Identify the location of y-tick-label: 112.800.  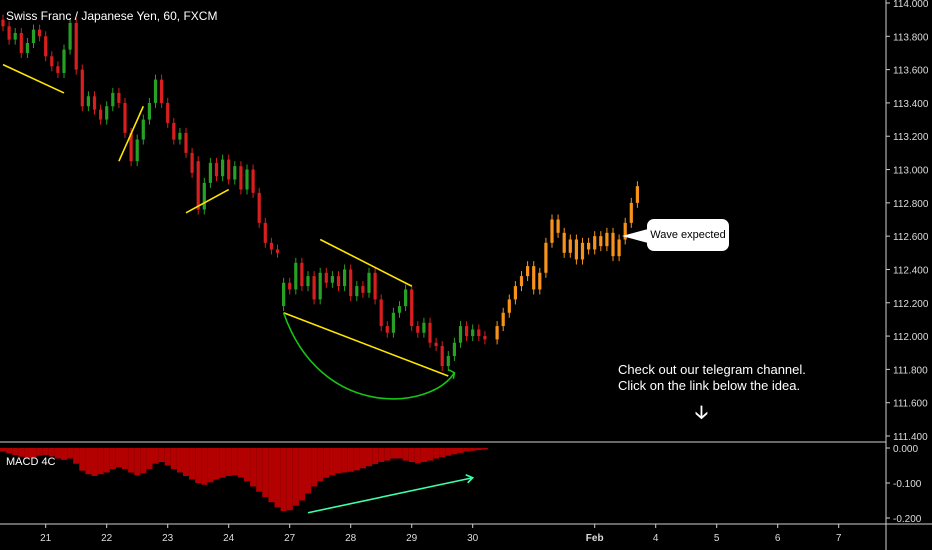
(911, 204).